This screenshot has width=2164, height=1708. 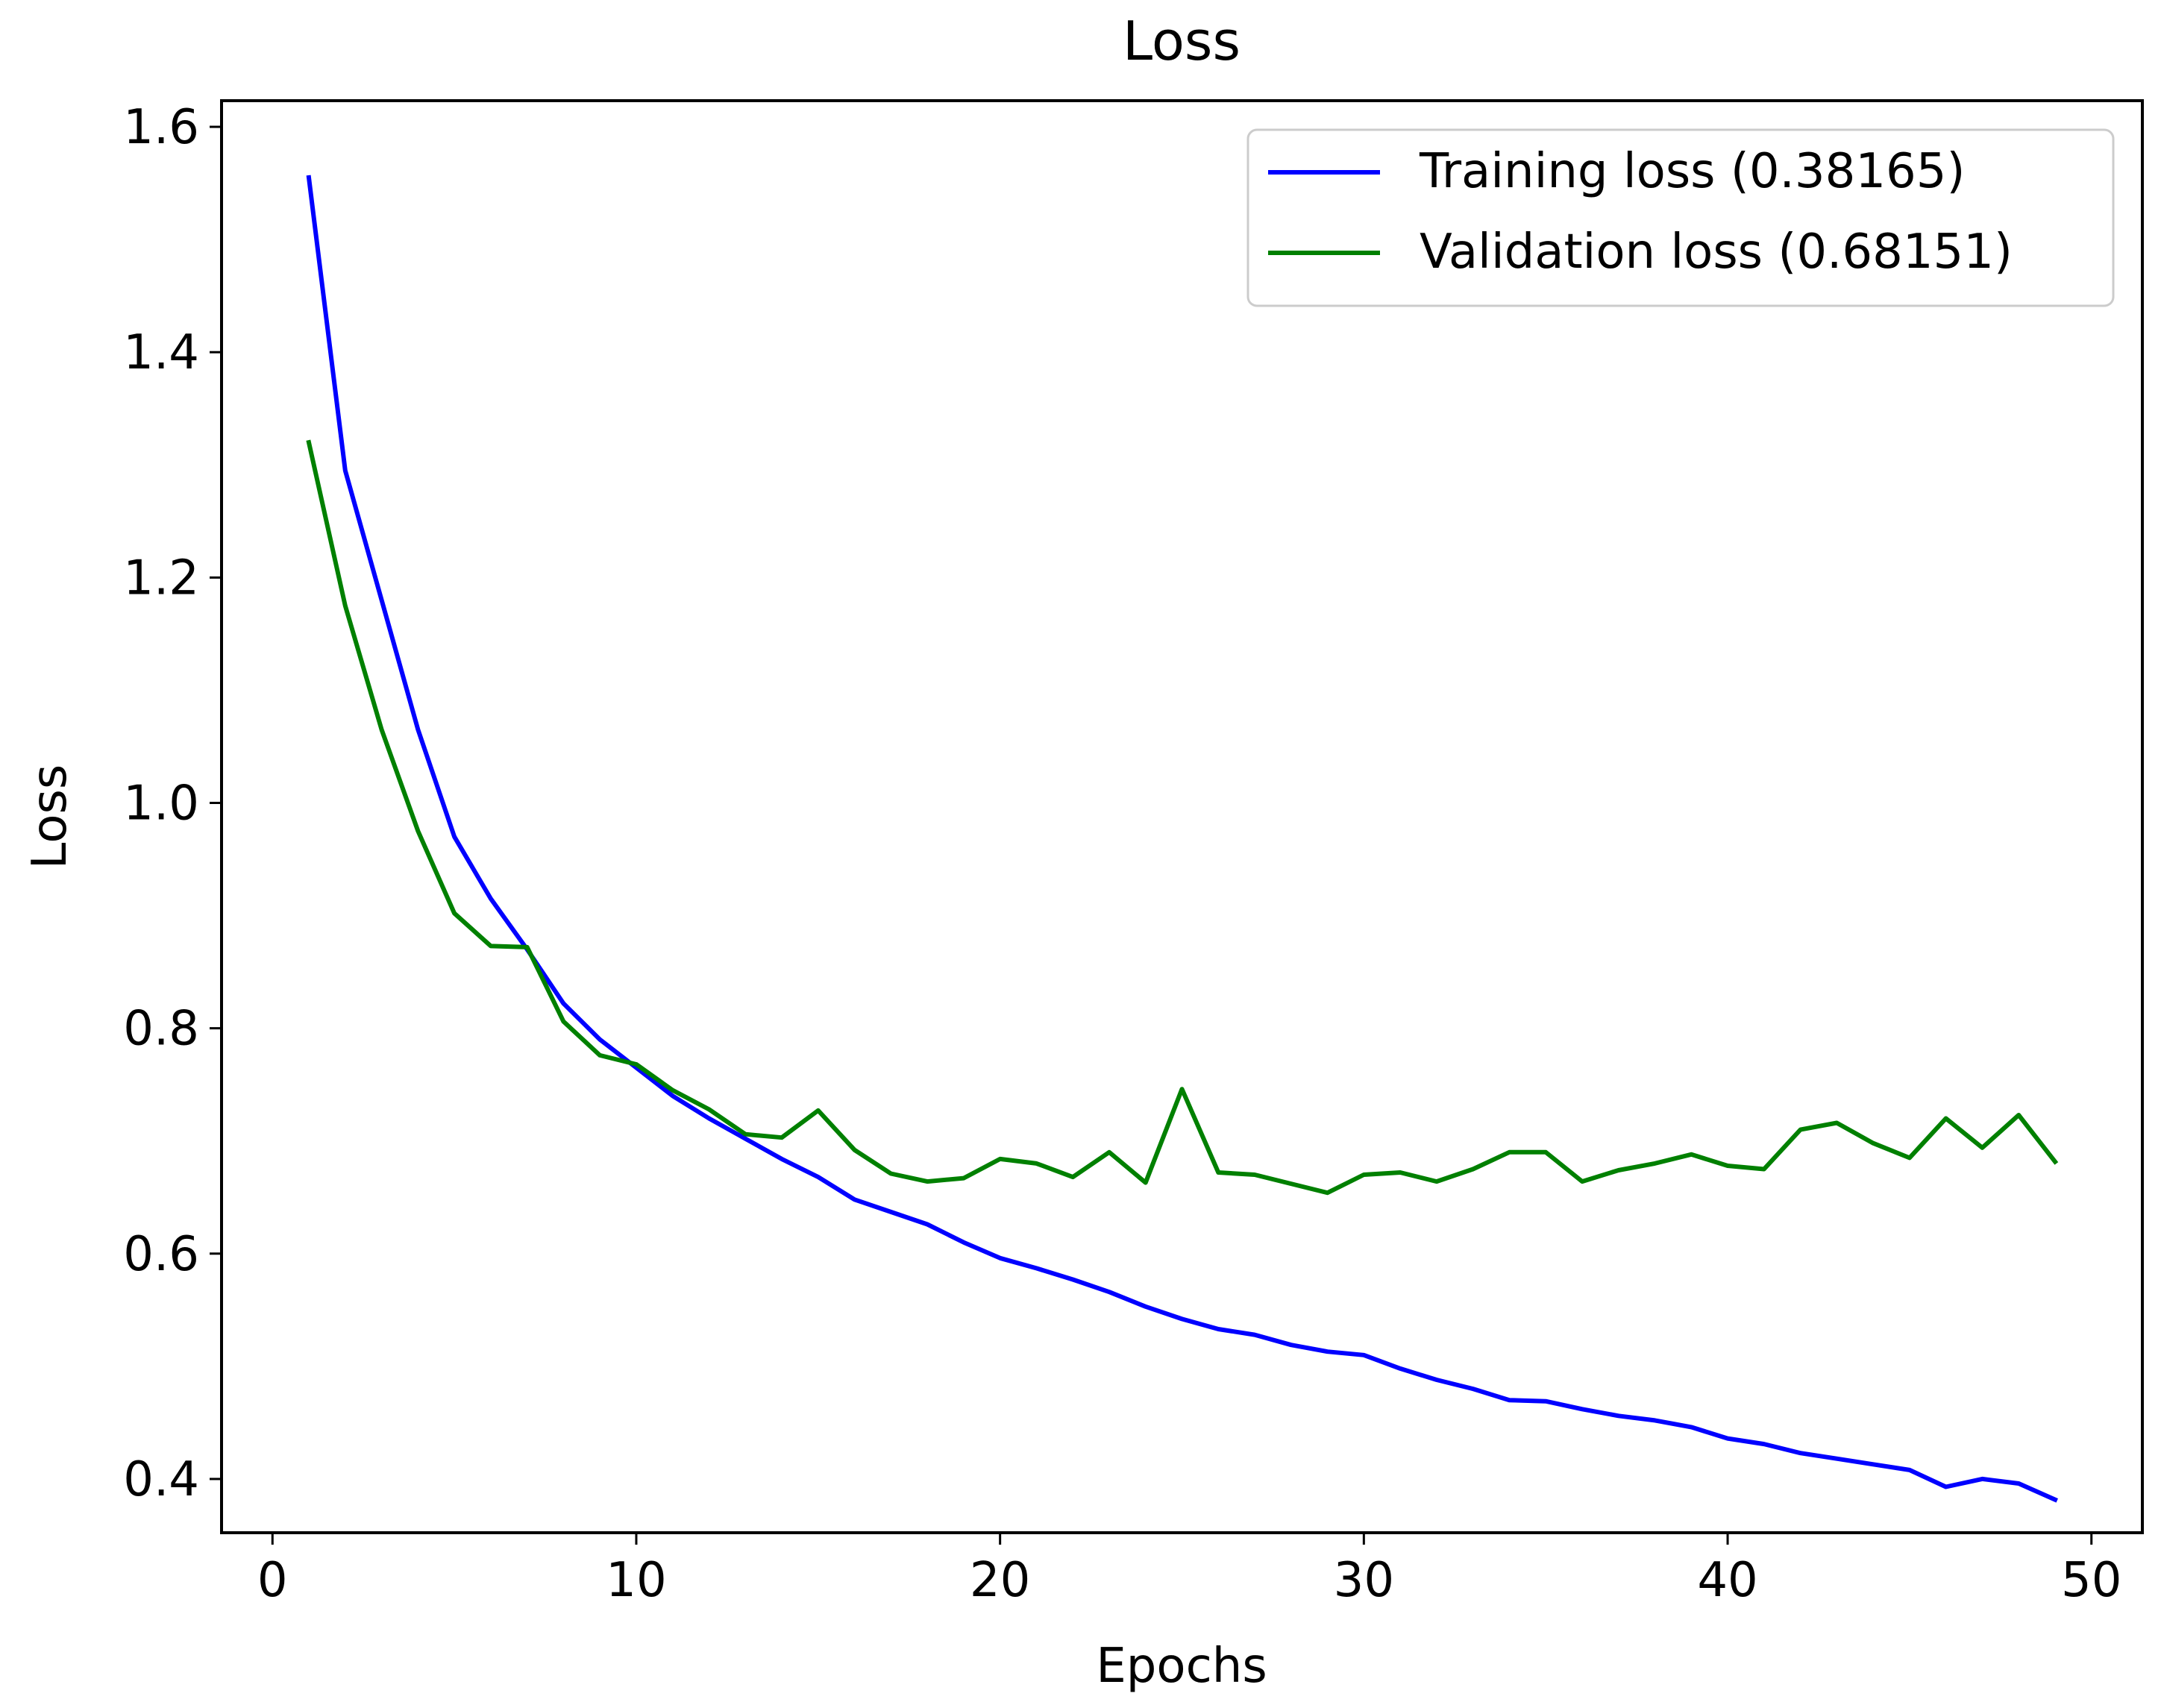 I want to click on x-tick-label: 50, so click(x=2091, y=1580).